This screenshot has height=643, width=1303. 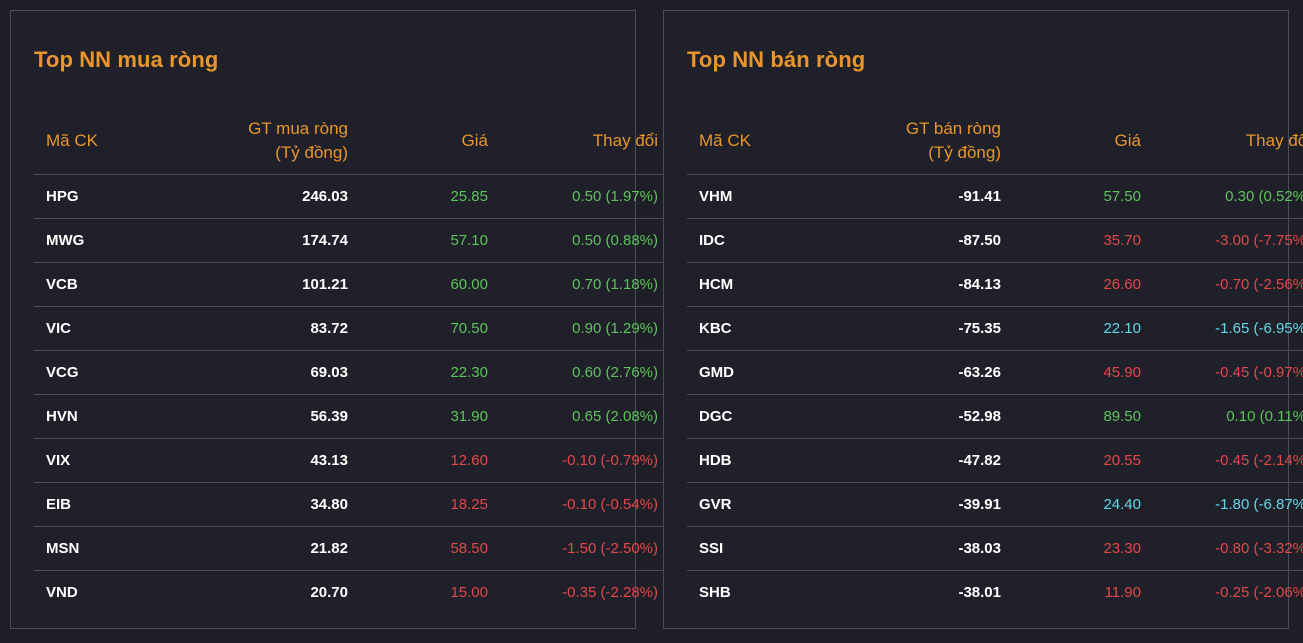 I want to click on price-cell: 22.30, so click(x=430, y=372).